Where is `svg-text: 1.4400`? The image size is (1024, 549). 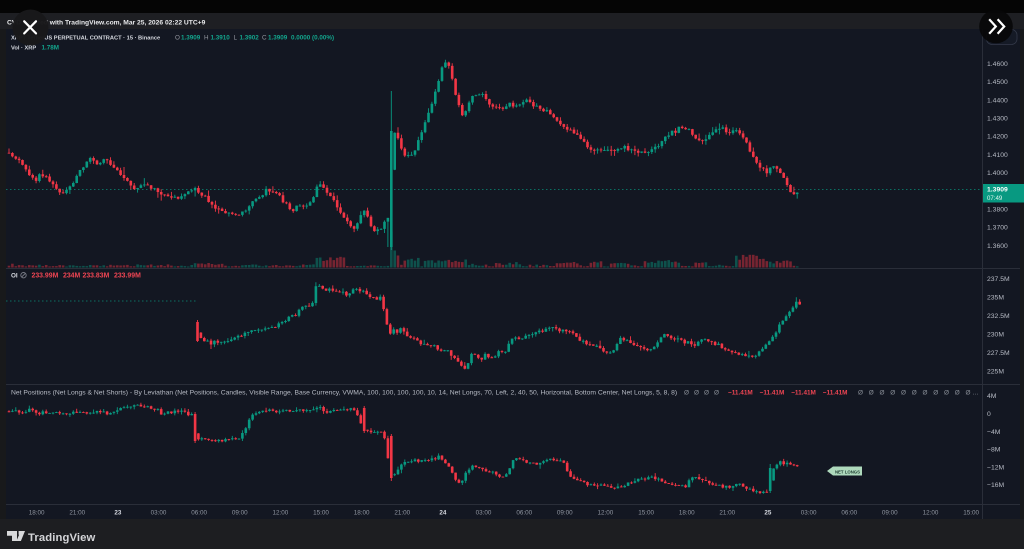 svg-text: 1.4400 is located at coordinates (997, 100).